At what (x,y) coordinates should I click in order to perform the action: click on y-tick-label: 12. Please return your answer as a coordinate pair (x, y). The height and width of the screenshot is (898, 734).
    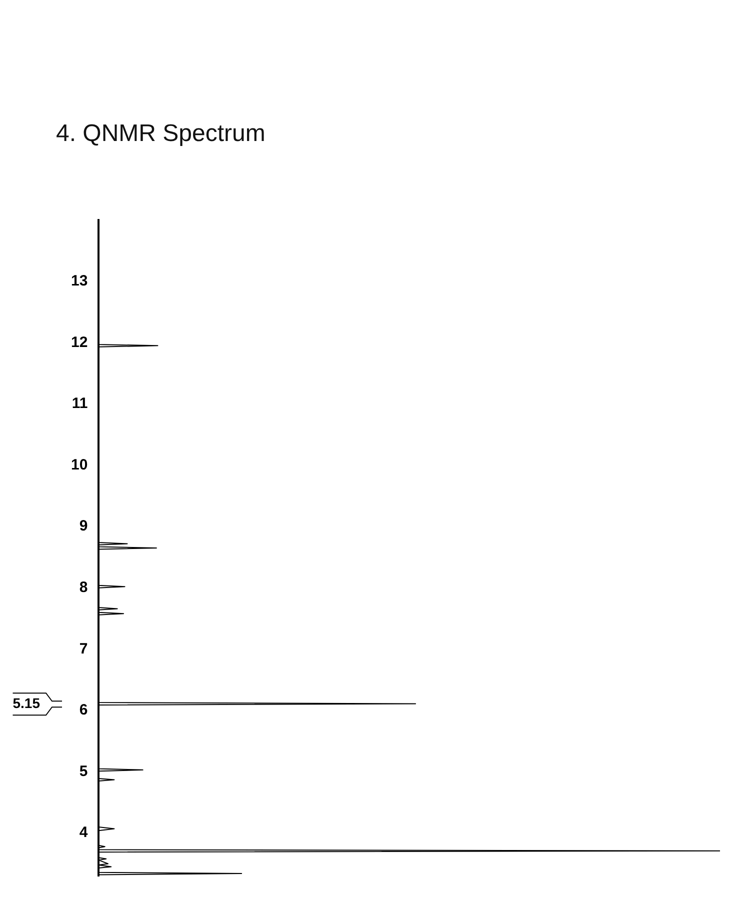
    Looking at the image, I should click on (79, 342).